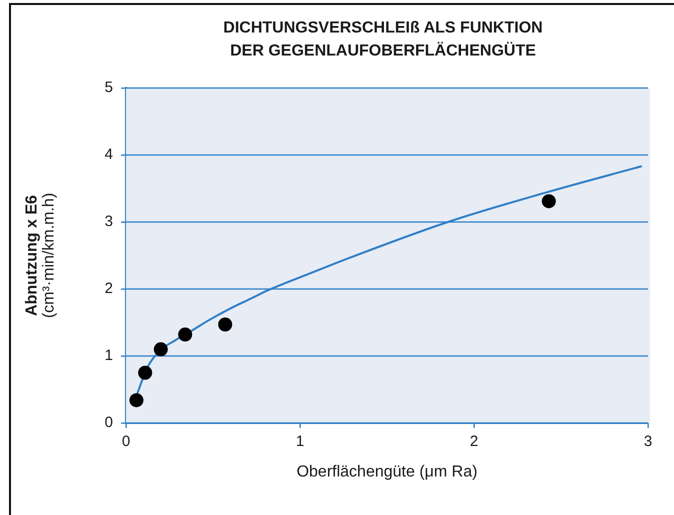 Image resolution: width=674 pixels, height=515 pixels. What do you see at coordinates (108, 221) in the screenshot?
I see `y-tick-label: 3` at bounding box center [108, 221].